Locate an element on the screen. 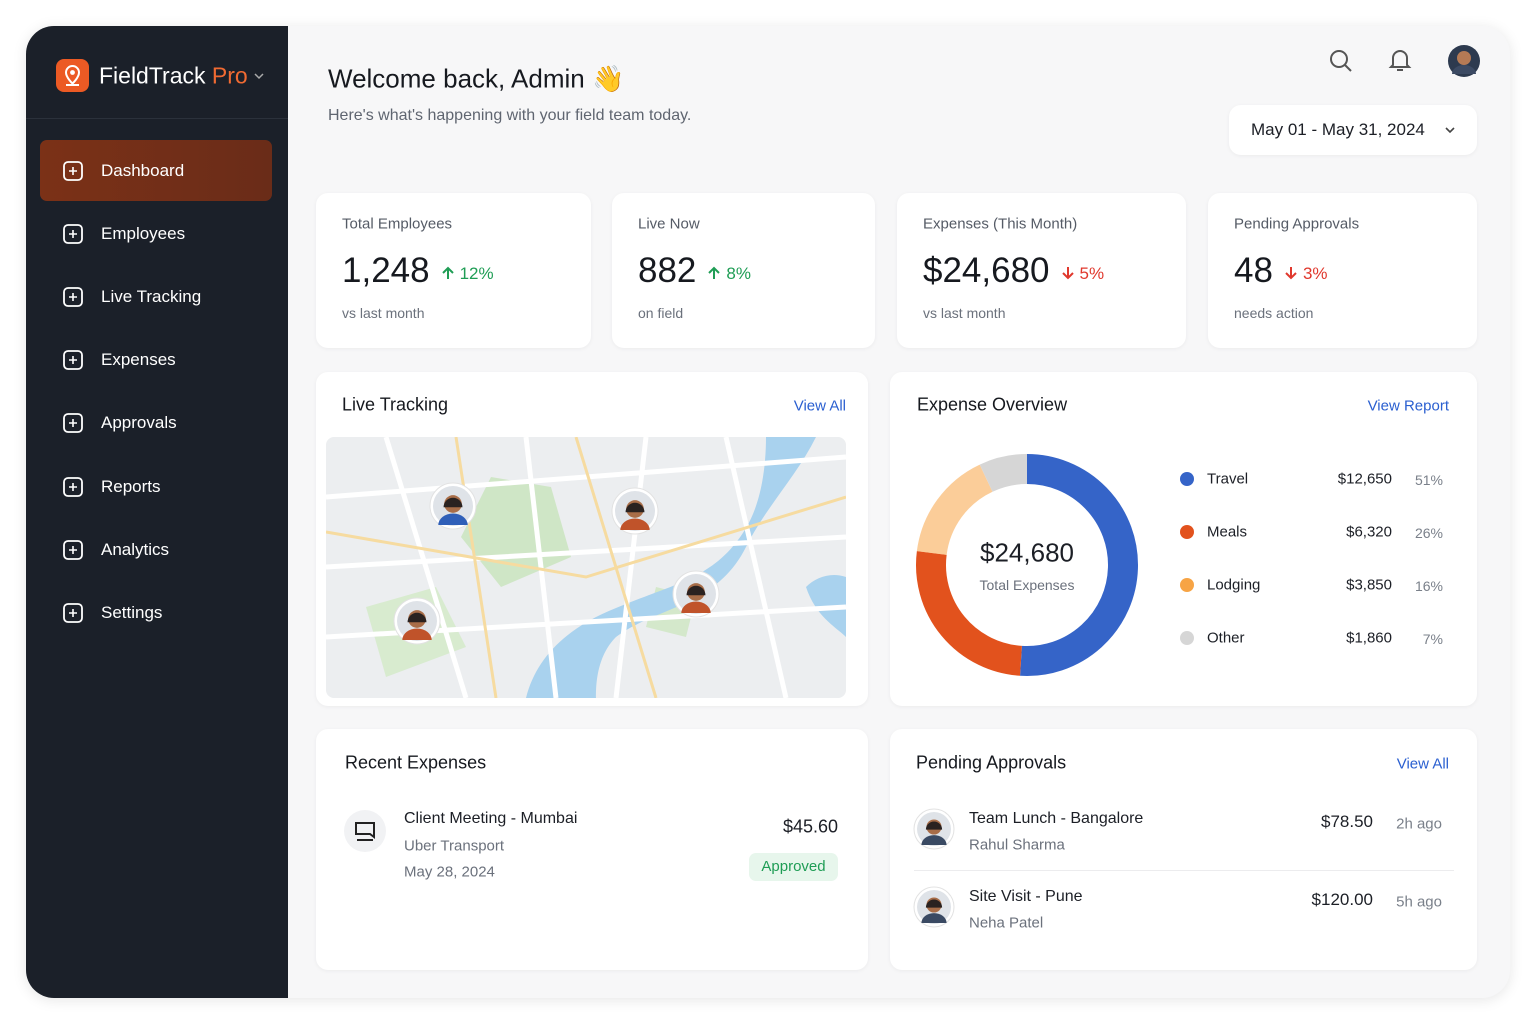 The height and width of the screenshot is (1024, 1536). approver-avatar is located at coordinates (934, 829).